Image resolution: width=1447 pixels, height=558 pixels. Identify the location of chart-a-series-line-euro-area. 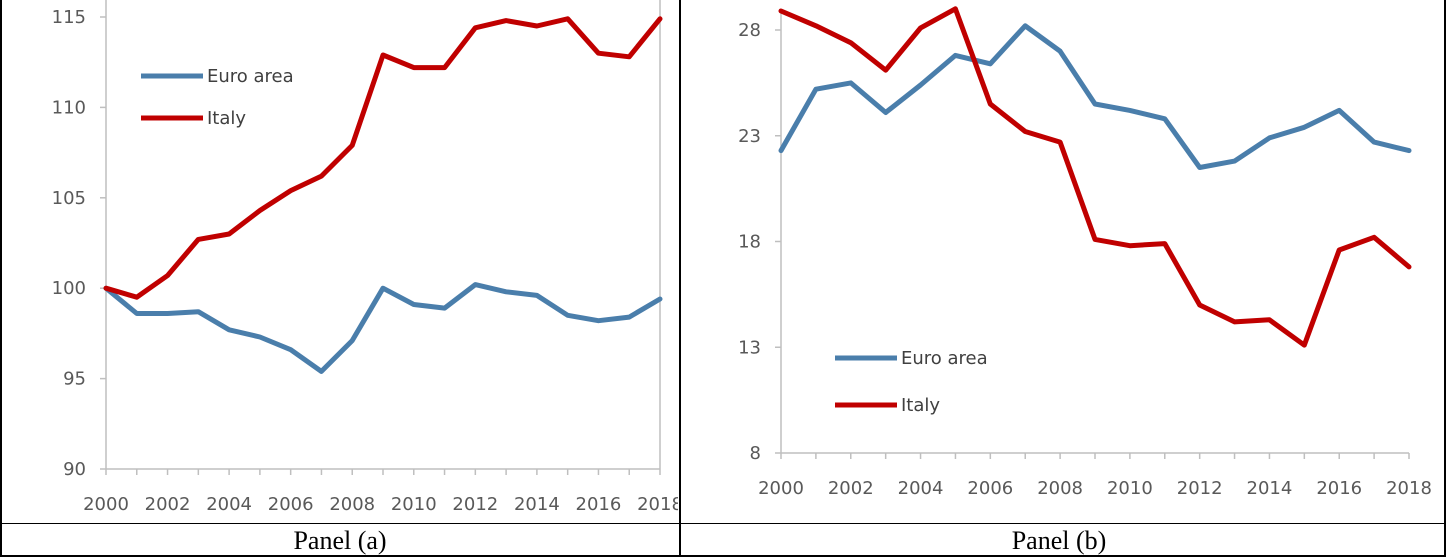
(383, 328).